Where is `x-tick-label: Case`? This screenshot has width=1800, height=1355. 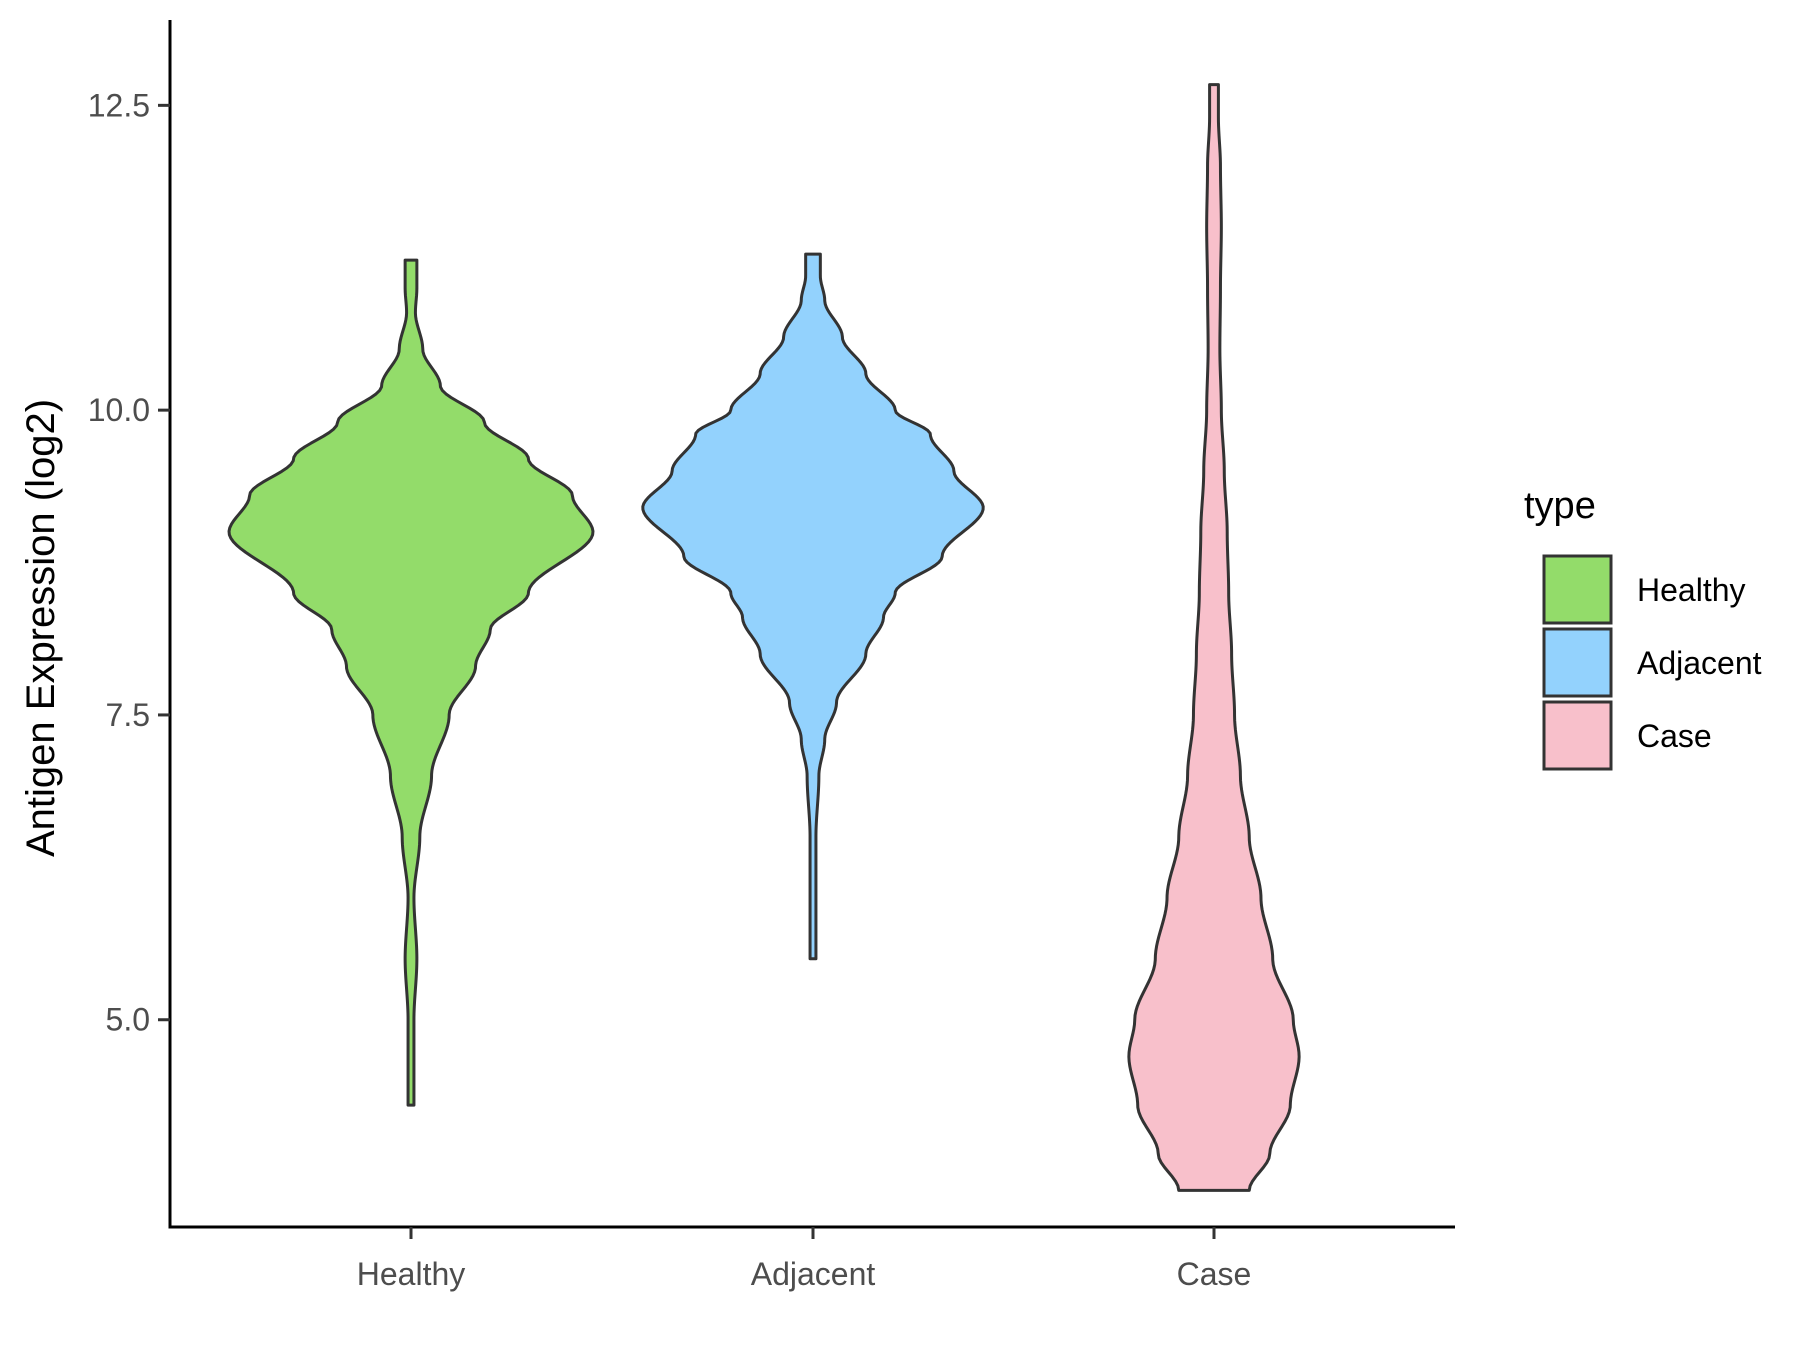
x-tick-label: Case is located at coordinates (1214, 1274).